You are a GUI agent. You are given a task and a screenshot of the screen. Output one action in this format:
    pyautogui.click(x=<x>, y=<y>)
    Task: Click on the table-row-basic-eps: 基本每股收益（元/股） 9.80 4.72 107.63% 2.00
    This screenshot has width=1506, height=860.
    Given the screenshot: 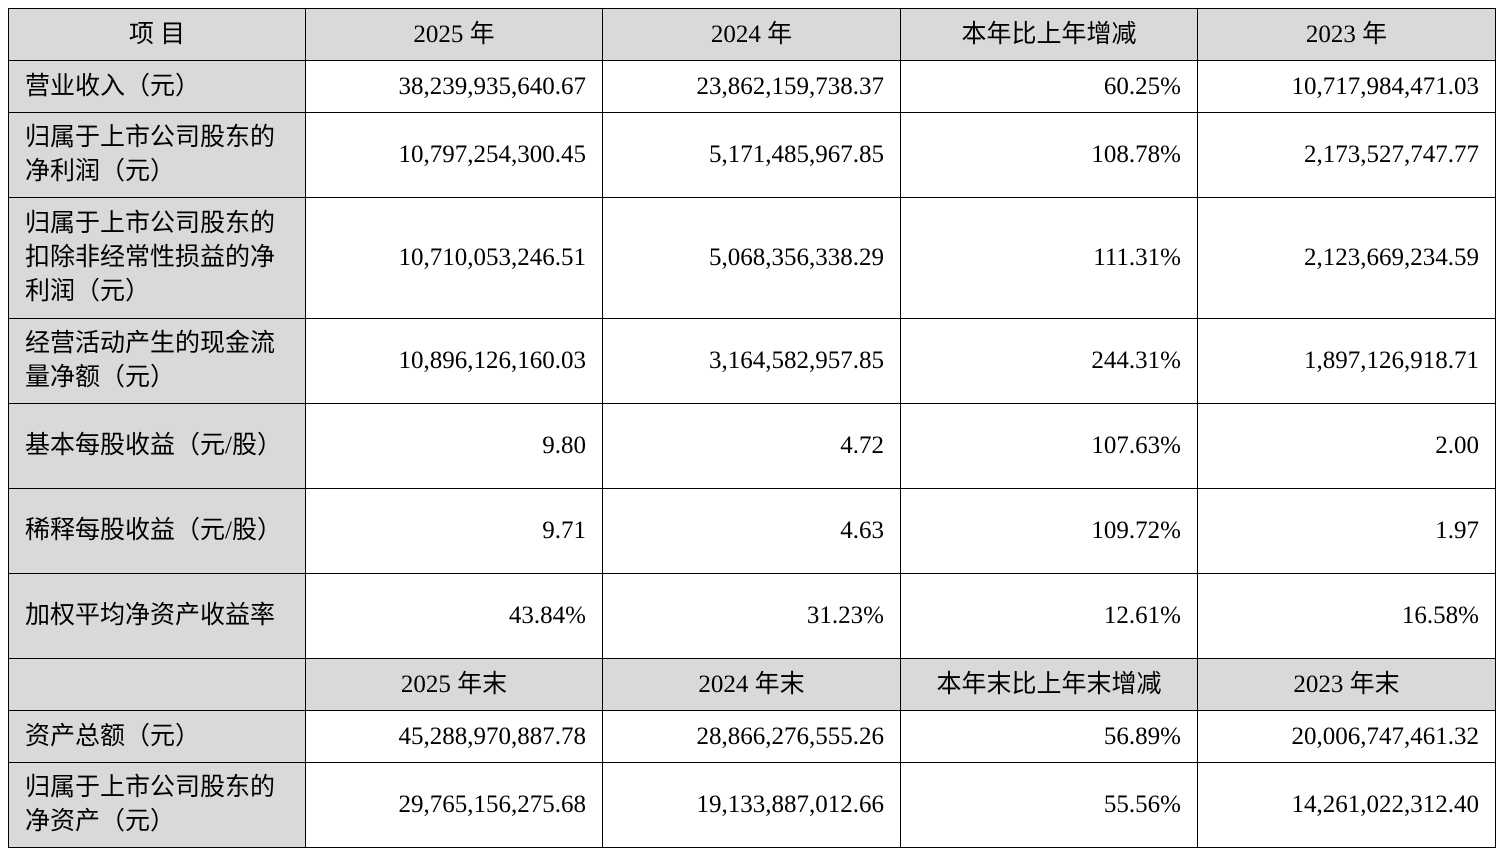 What is the action you would take?
    pyautogui.click(x=752, y=446)
    